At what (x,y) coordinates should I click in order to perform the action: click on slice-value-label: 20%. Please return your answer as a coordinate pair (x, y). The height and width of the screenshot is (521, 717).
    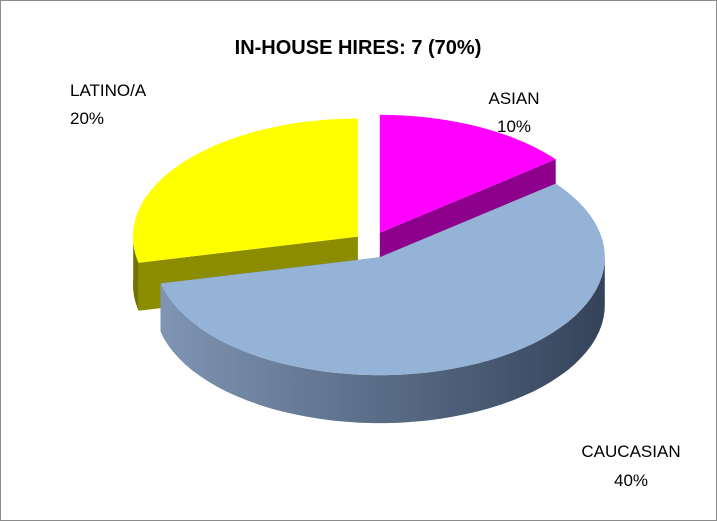
    Looking at the image, I should click on (87, 118).